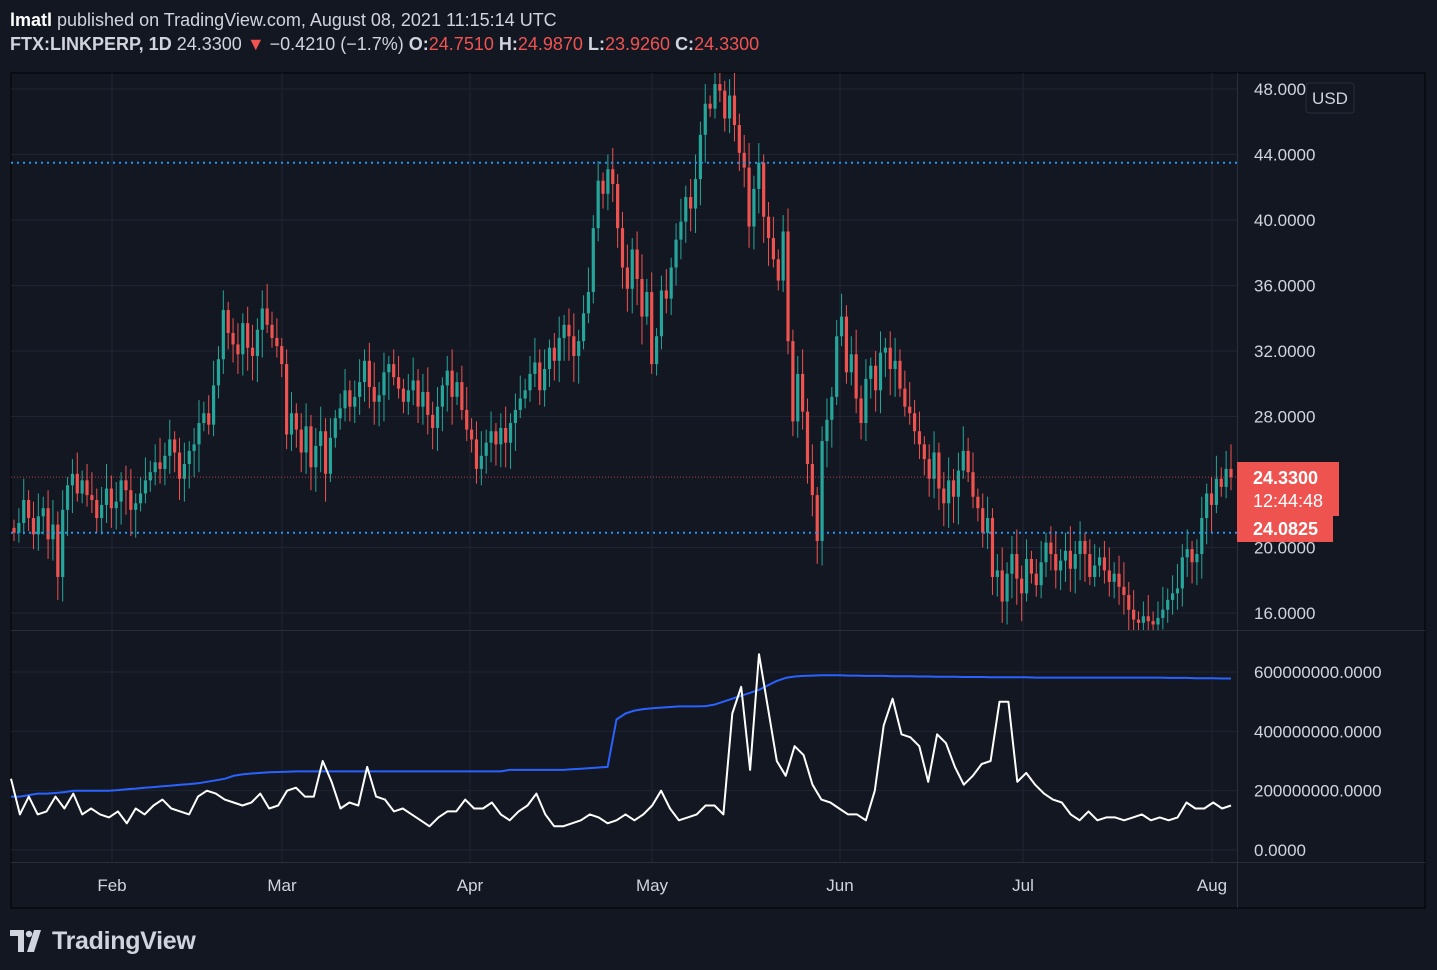  Describe the element at coordinates (1280, 850) in the screenshot. I see `volume-tick-label: 0.0000` at that location.